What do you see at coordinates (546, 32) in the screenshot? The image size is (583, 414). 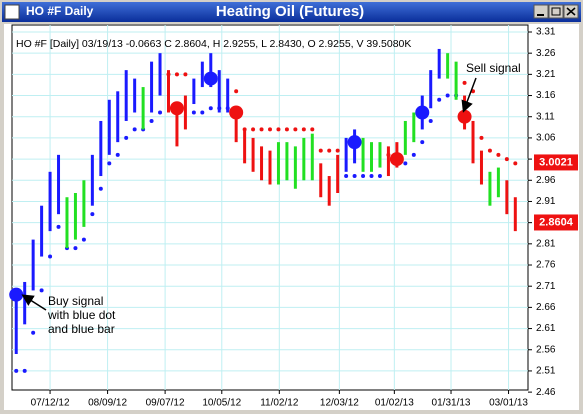 I see `y-tick-label: 3.31` at bounding box center [546, 32].